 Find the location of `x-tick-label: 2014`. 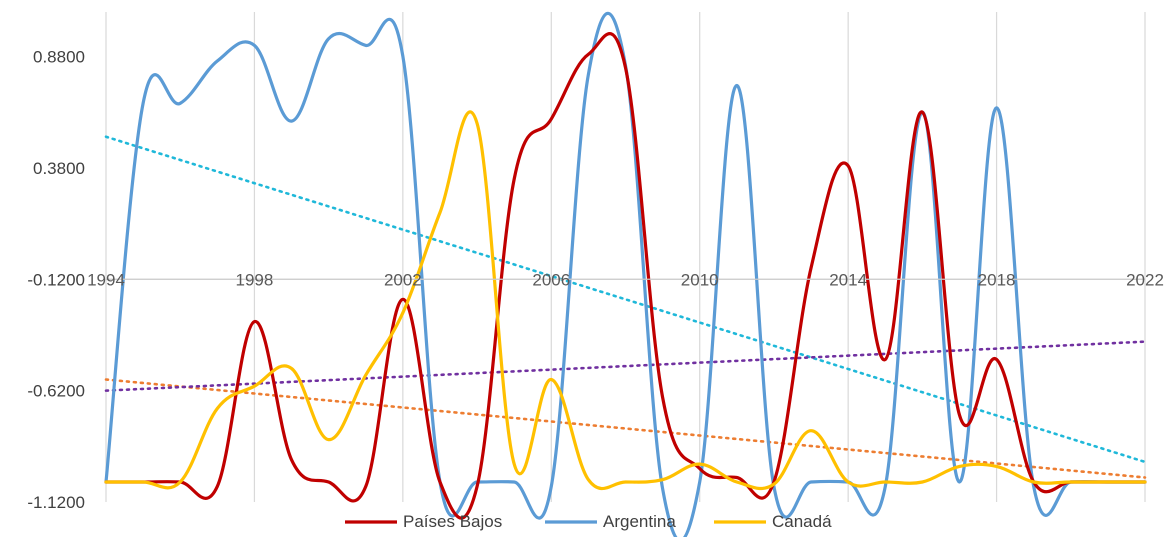

x-tick-label: 2014 is located at coordinates (848, 279).